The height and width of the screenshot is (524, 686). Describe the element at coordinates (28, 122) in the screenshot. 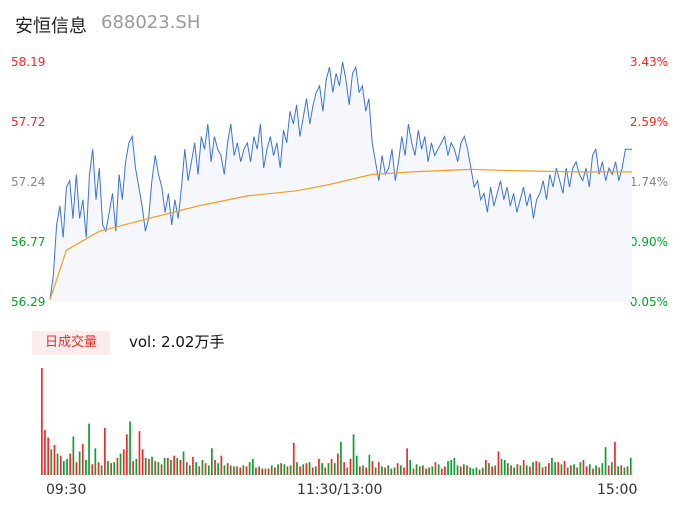

I see `price-tick-2: 57.72` at that location.